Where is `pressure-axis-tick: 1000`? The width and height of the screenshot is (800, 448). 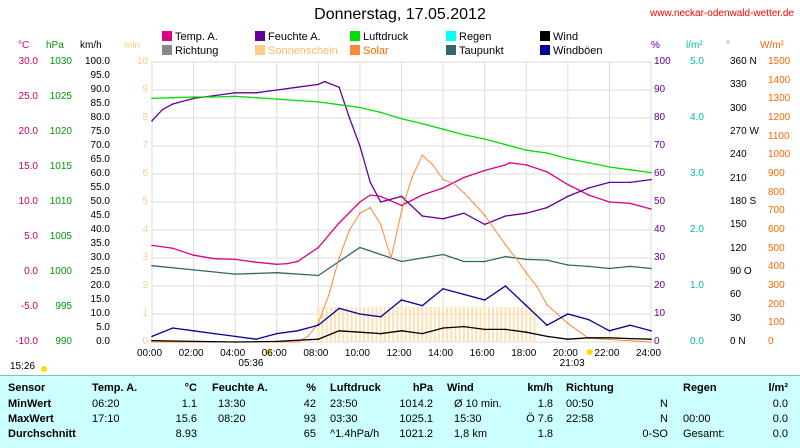 pressure-axis-tick: 1000 is located at coordinates (60, 271).